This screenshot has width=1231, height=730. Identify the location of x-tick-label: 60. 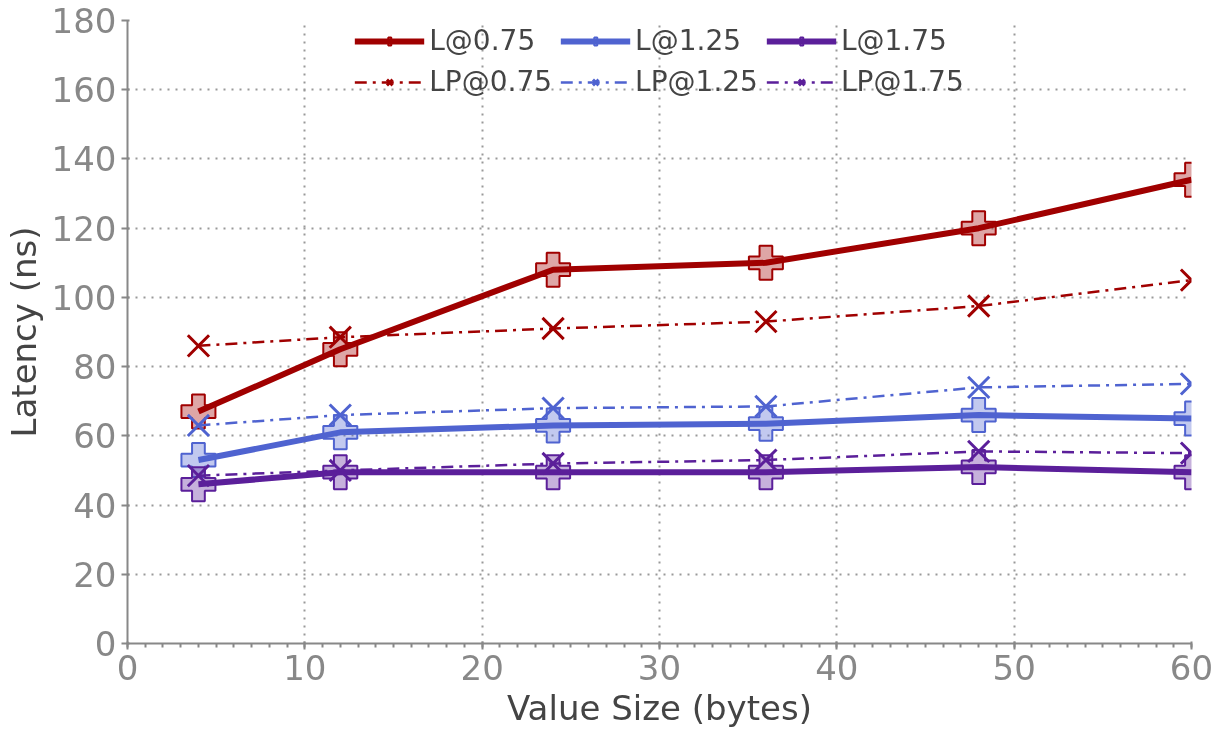
(1191, 667).